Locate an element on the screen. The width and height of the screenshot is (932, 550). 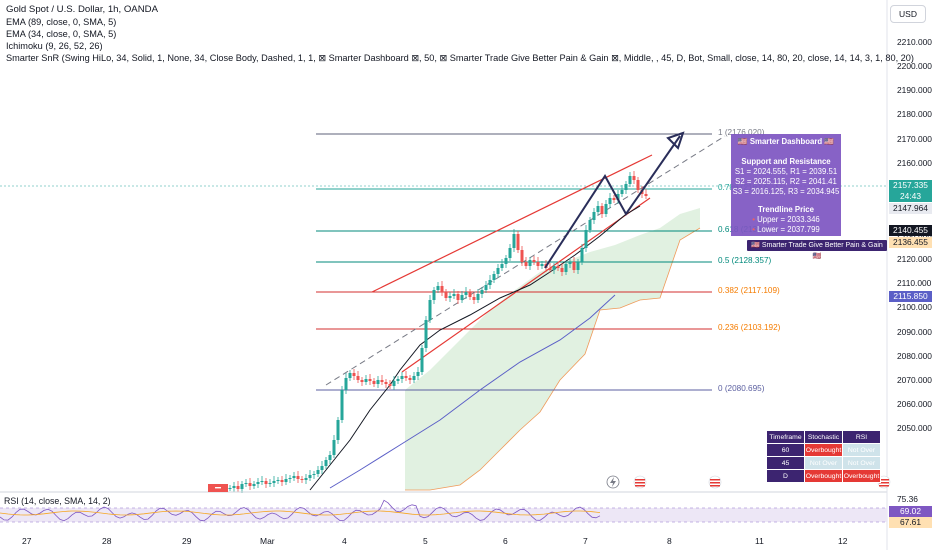
flag-marker-icon is located at coordinates (218, 488).